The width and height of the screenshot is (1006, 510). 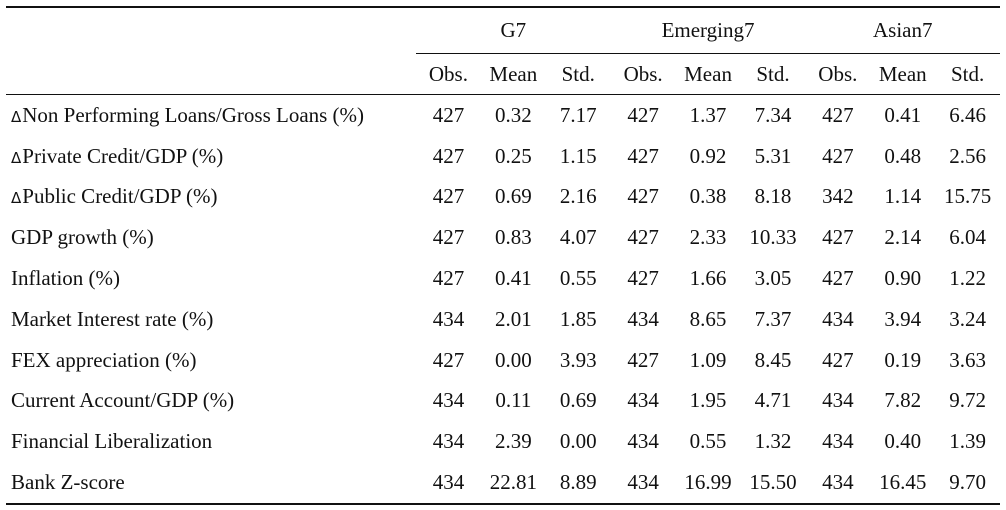 What do you see at coordinates (578, 196) in the screenshot?
I see `table-cell: 2.16` at bounding box center [578, 196].